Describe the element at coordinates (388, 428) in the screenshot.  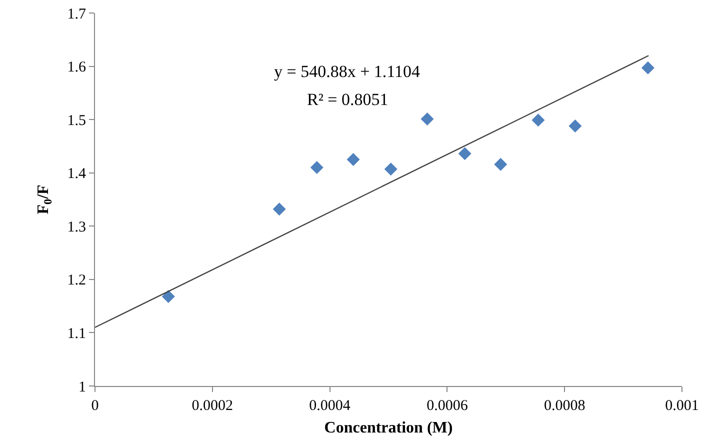
I see `x-axis-title: Concentration (M)` at that location.